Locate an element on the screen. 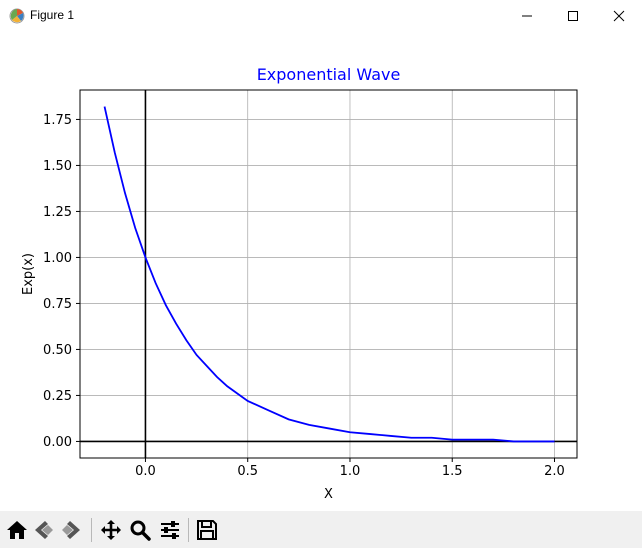  minimize-icon is located at coordinates (527, 15).